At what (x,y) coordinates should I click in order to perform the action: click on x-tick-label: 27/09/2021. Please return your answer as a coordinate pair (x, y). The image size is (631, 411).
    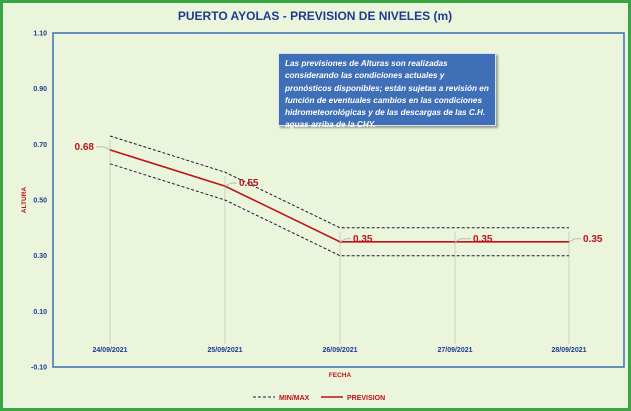
    Looking at the image, I should click on (454, 350).